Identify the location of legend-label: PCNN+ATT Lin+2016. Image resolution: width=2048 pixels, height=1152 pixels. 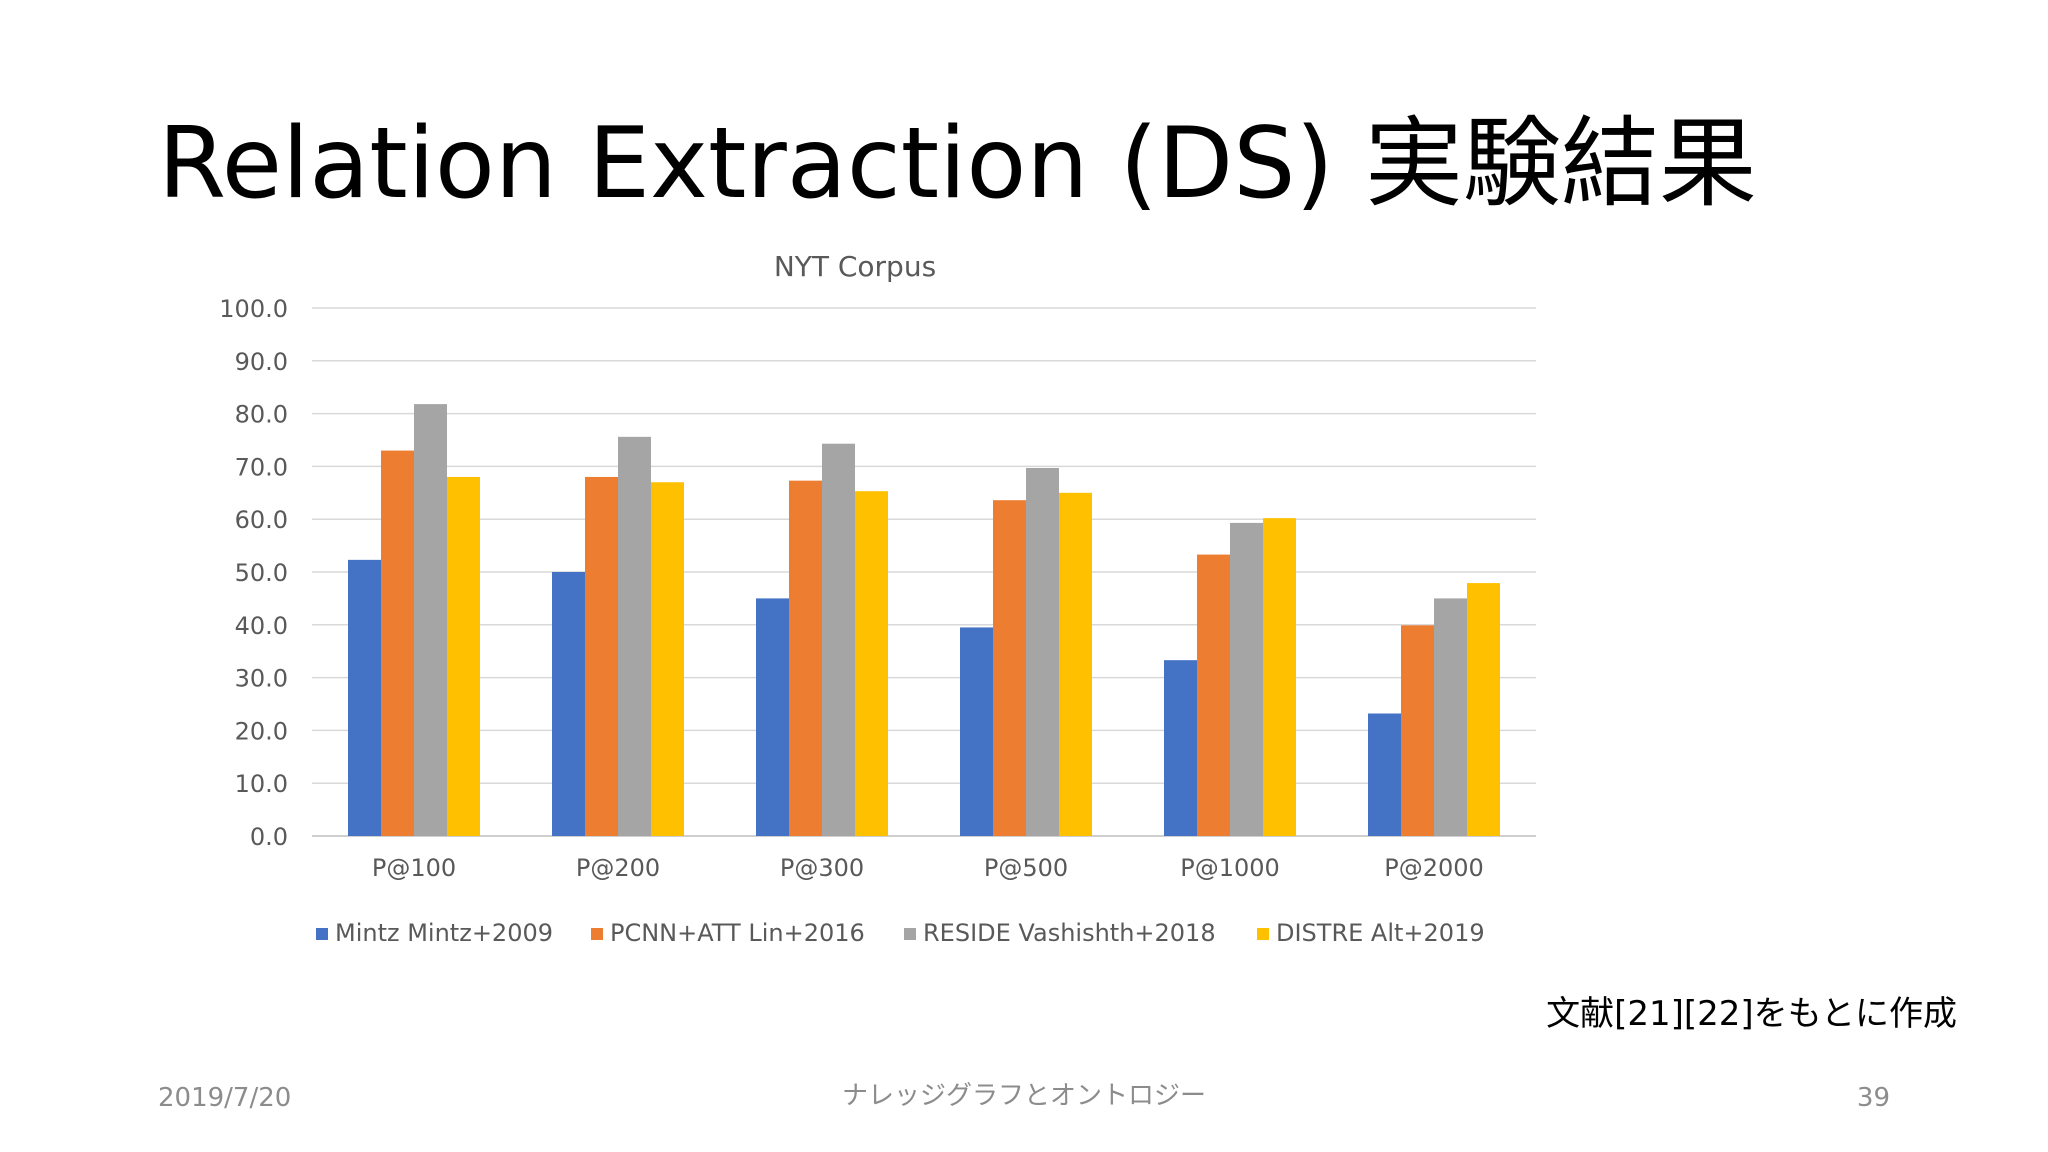
(737, 933).